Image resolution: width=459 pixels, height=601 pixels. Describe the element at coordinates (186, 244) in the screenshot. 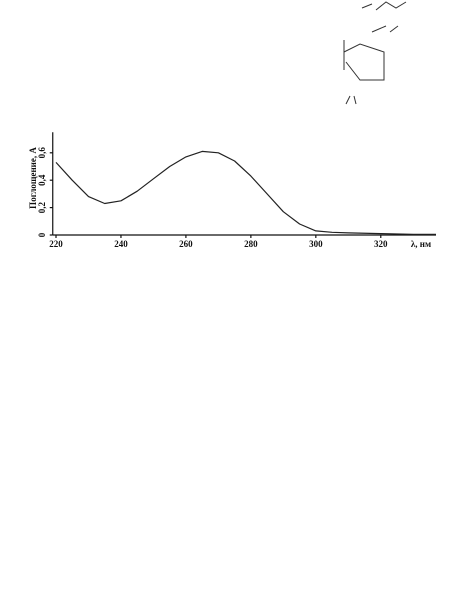

I see `x-tick-label: 260` at that location.